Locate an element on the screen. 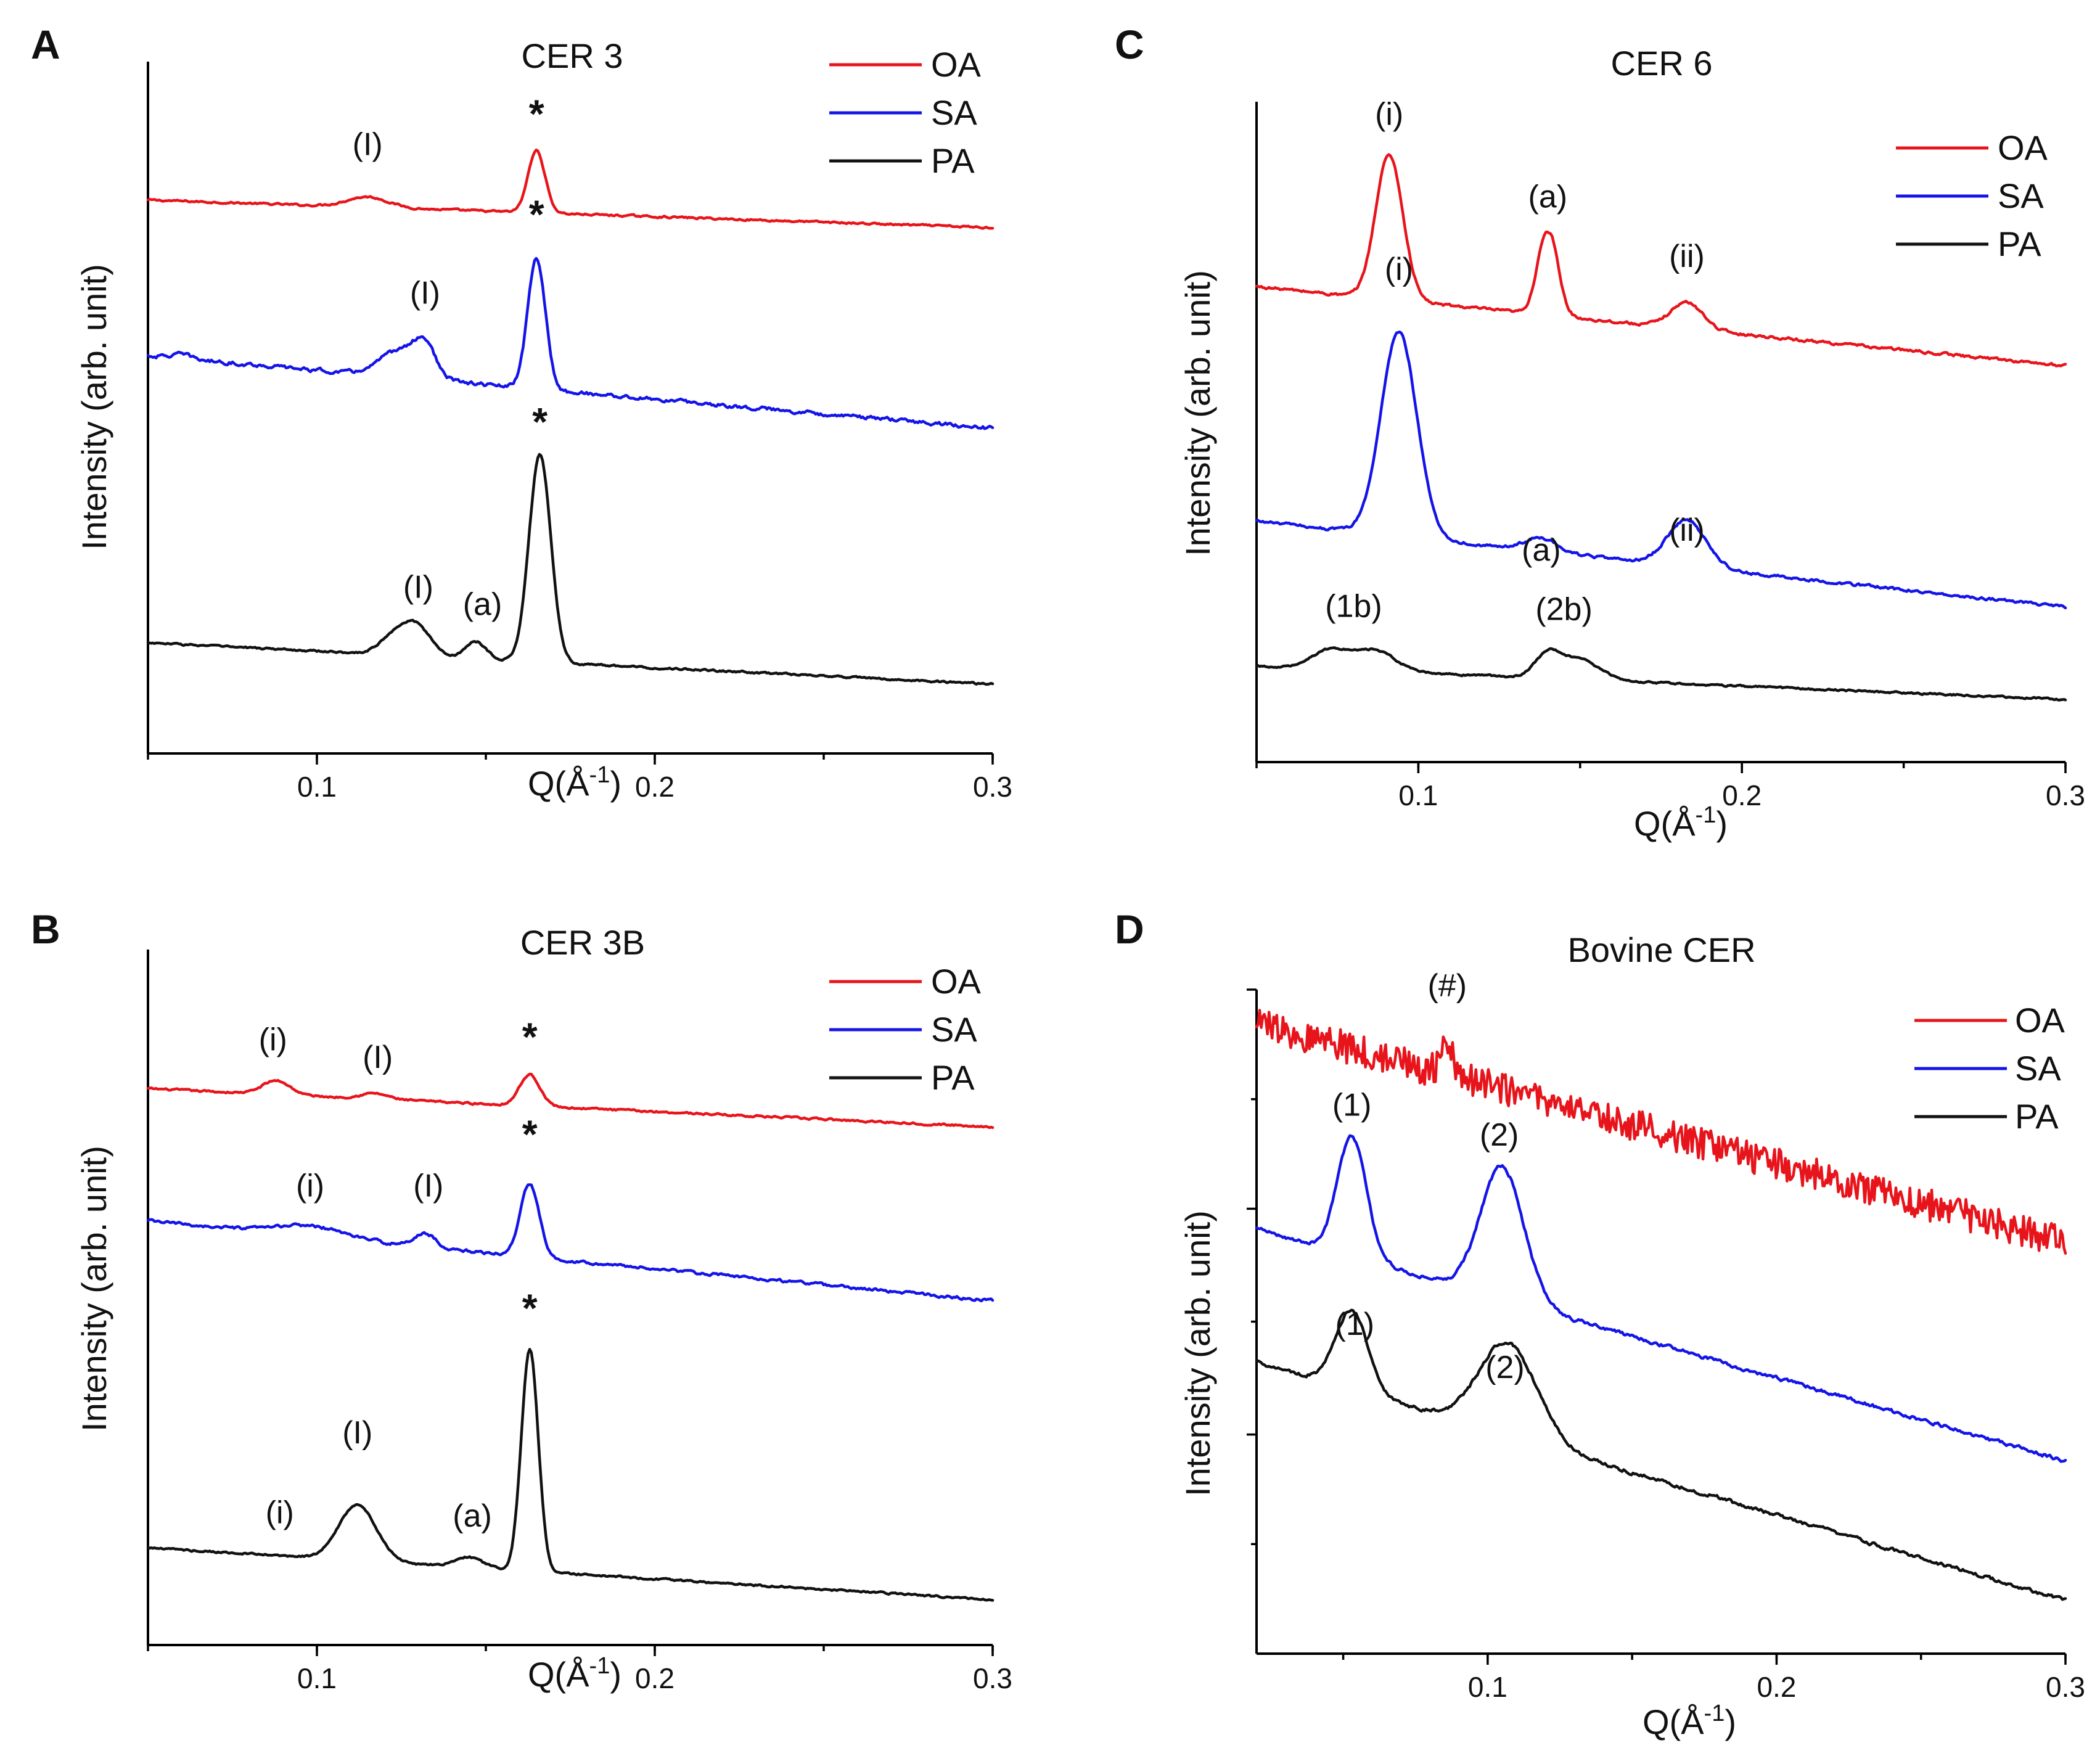  chart-title: Bovine CER is located at coordinates (1661, 949).